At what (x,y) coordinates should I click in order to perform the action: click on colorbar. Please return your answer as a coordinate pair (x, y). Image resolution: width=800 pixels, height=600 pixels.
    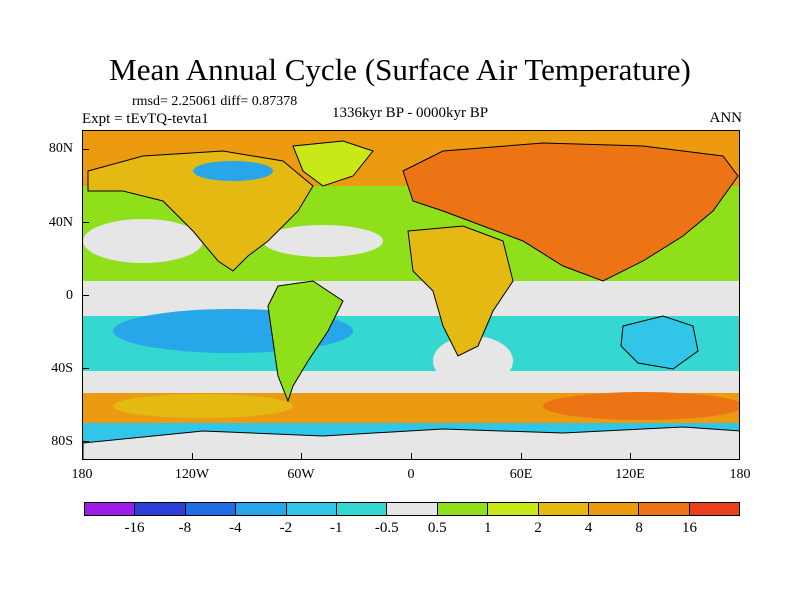
    Looking at the image, I should click on (412, 509).